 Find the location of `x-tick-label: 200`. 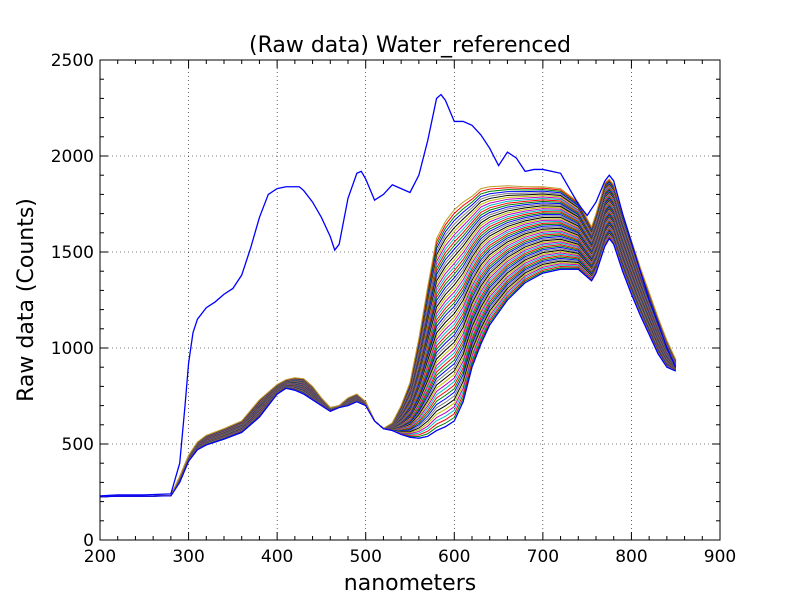

x-tick-label: 200 is located at coordinates (100, 557).